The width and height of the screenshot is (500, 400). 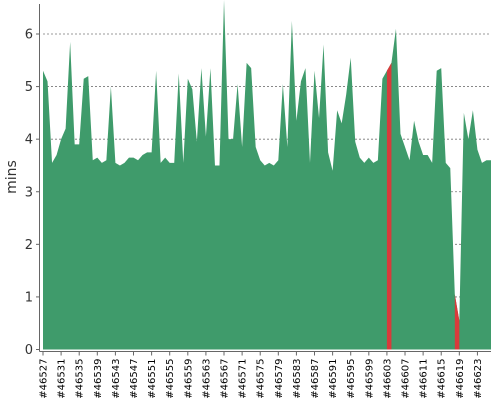 I want to click on x-tick-label: #46547, so click(x=134, y=379).